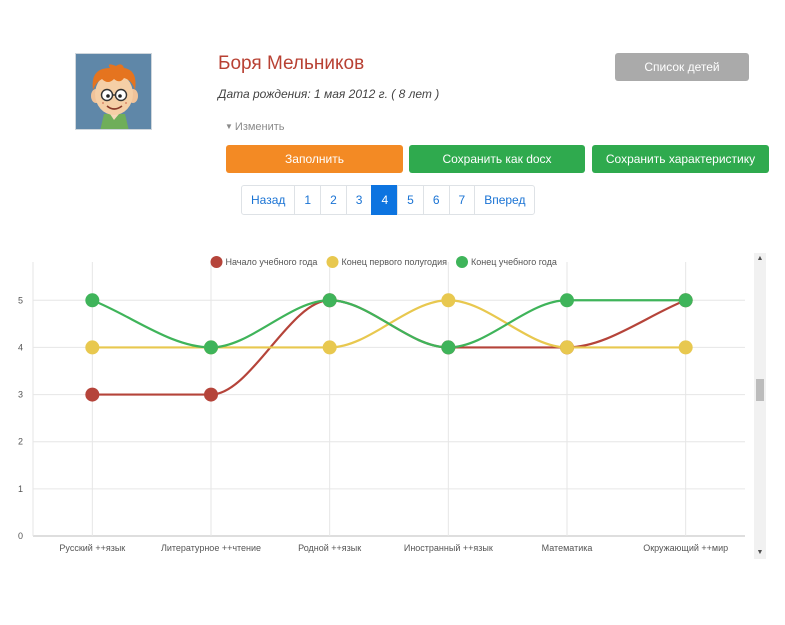 This screenshot has height=625, width=785. Describe the element at coordinates (410, 200) in the screenshot. I see `page-5-button: 5` at that location.